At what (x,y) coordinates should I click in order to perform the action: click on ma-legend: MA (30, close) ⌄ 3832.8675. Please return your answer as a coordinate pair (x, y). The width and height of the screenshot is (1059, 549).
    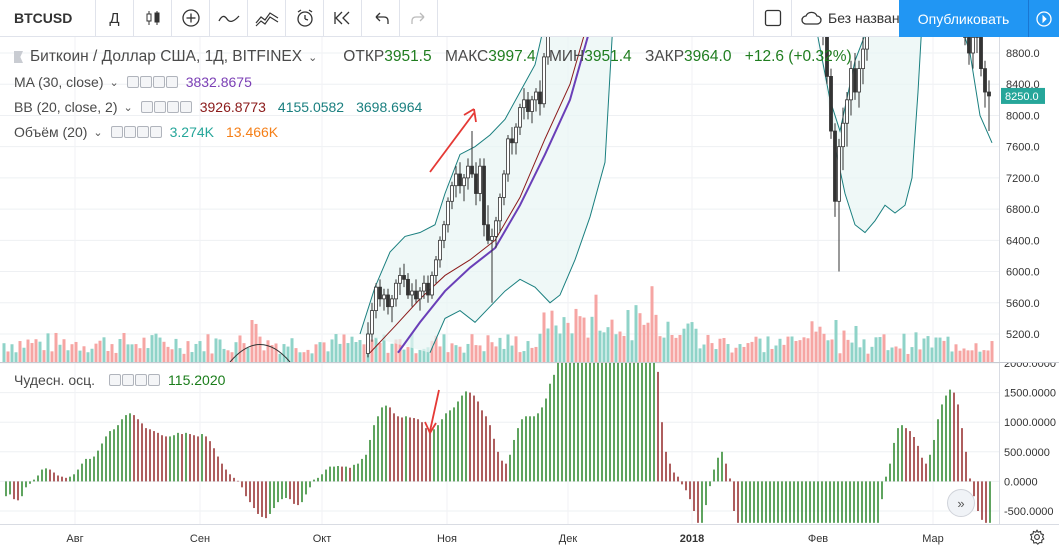
    Looking at the image, I should click on (133, 82).